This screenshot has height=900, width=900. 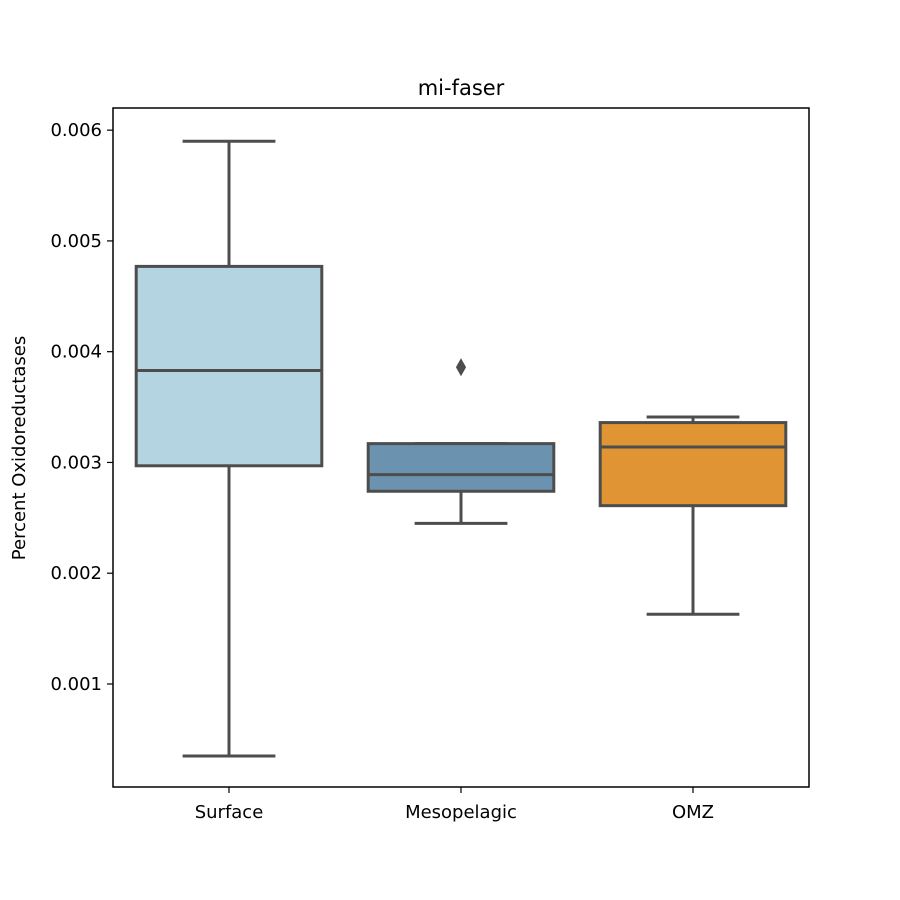 I want to click on box-mesopelagic, so click(x=461, y=441).